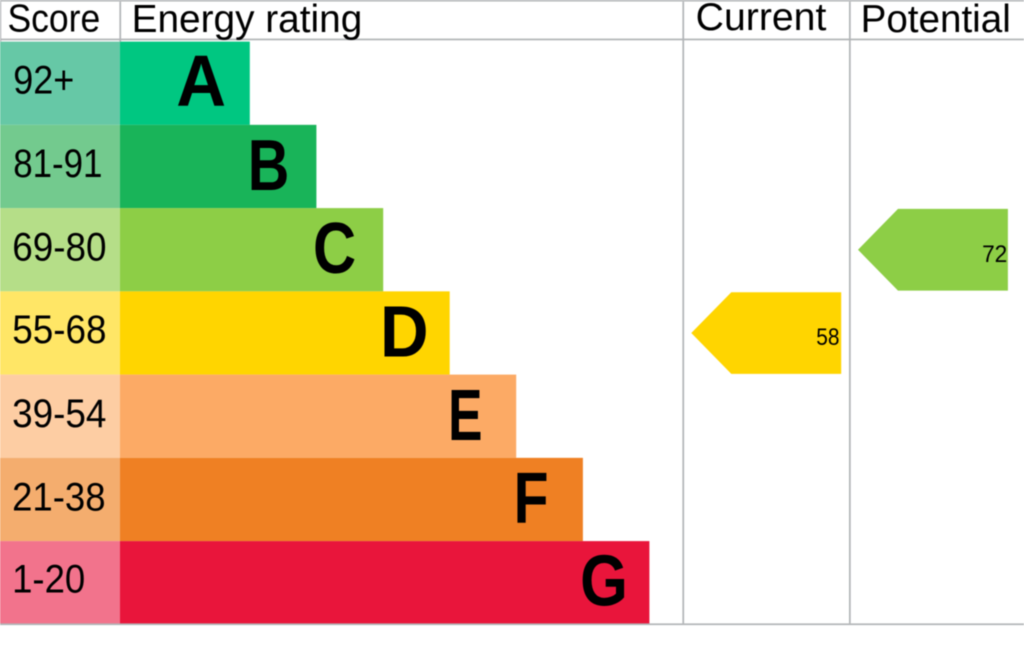 The width and height of the screenshot is (1024, 666). Describe the element at coordinates (827, 337) in the screenshot. I see `svg-text: 58` at that location.